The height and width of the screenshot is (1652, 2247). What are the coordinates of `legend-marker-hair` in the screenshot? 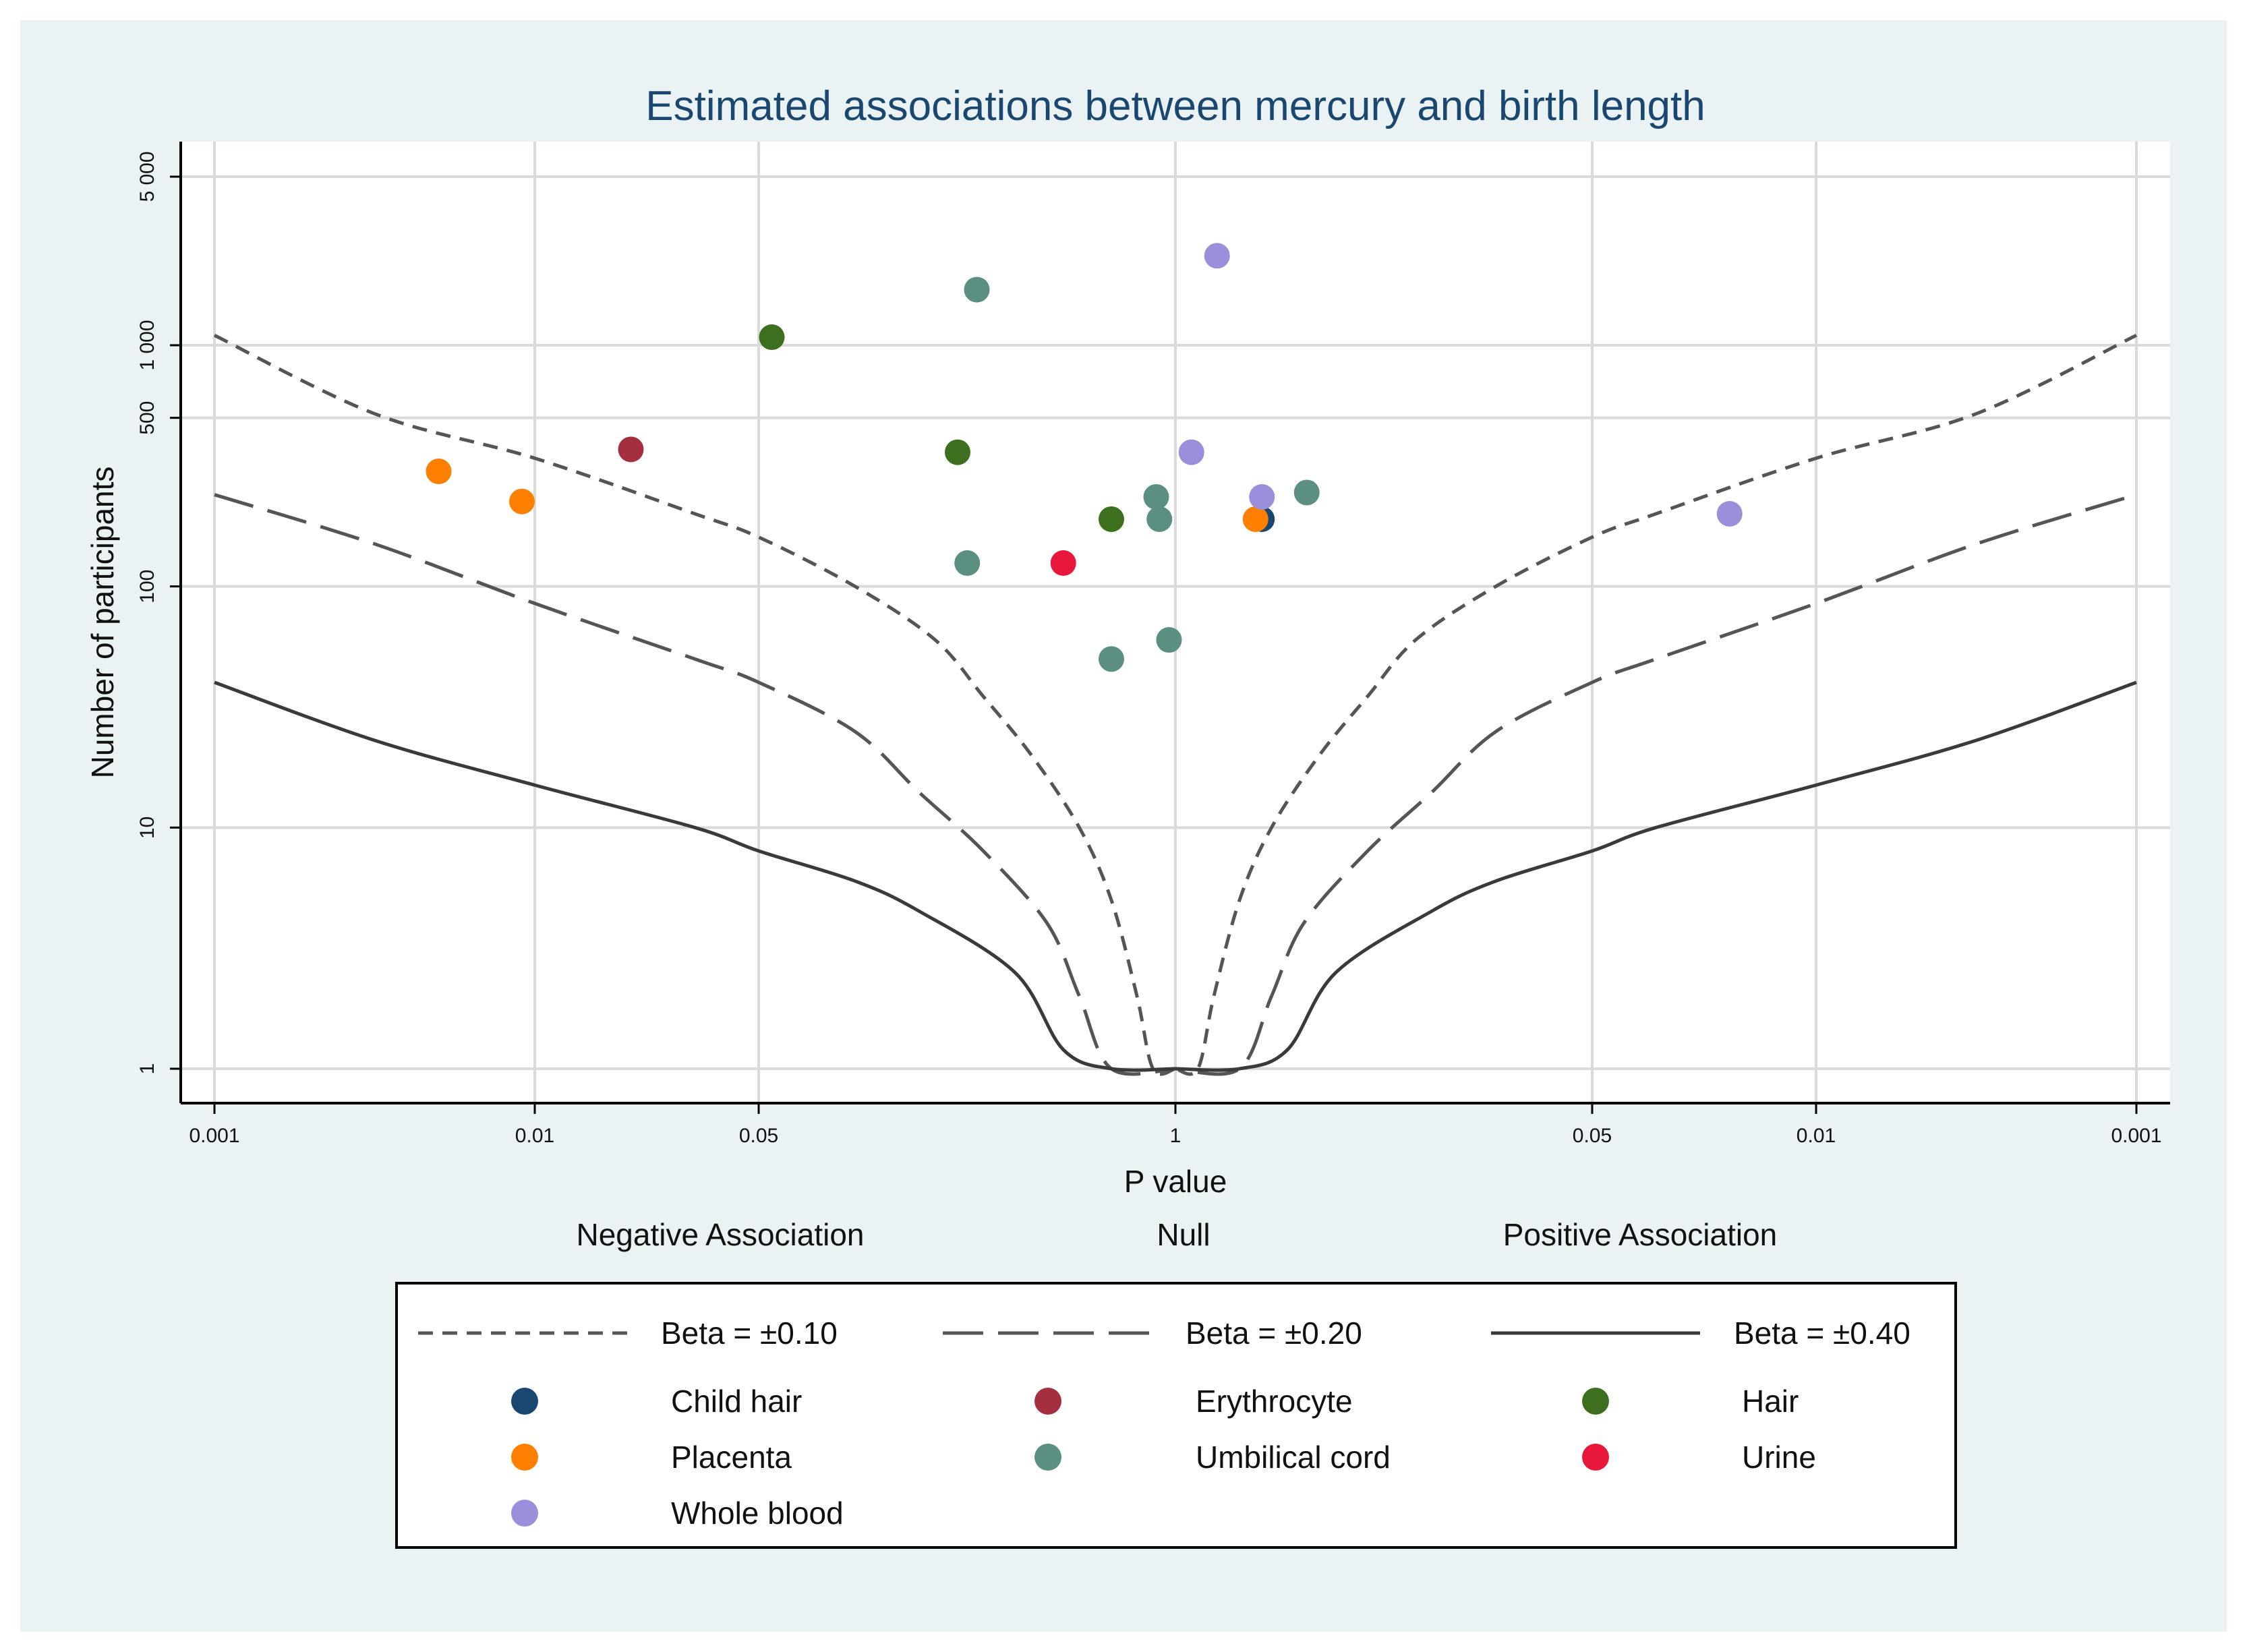 It's located at (1595, 1401).